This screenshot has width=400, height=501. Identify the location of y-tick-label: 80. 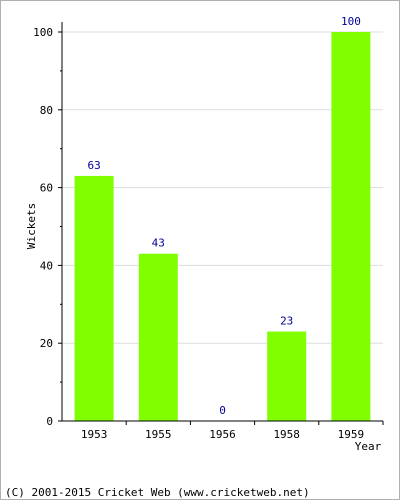
(46, 110).